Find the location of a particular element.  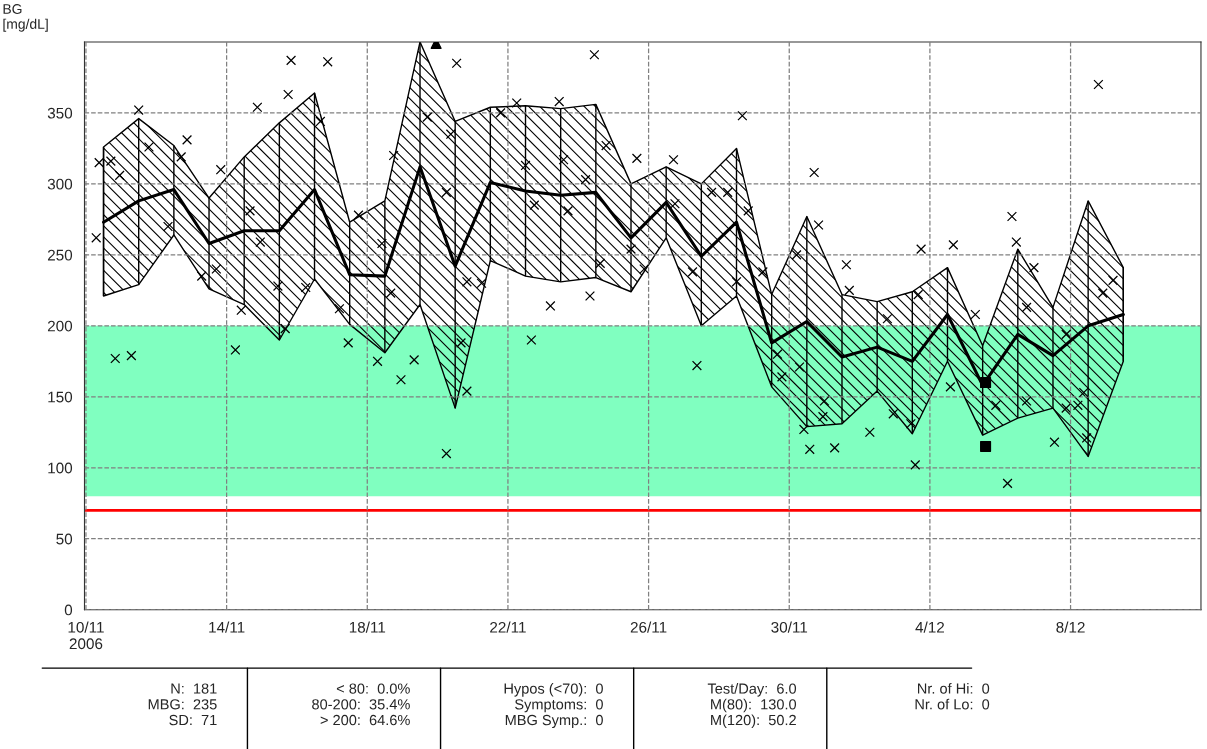

text: > 200: 64.6% is located at coordinates (365, 720).